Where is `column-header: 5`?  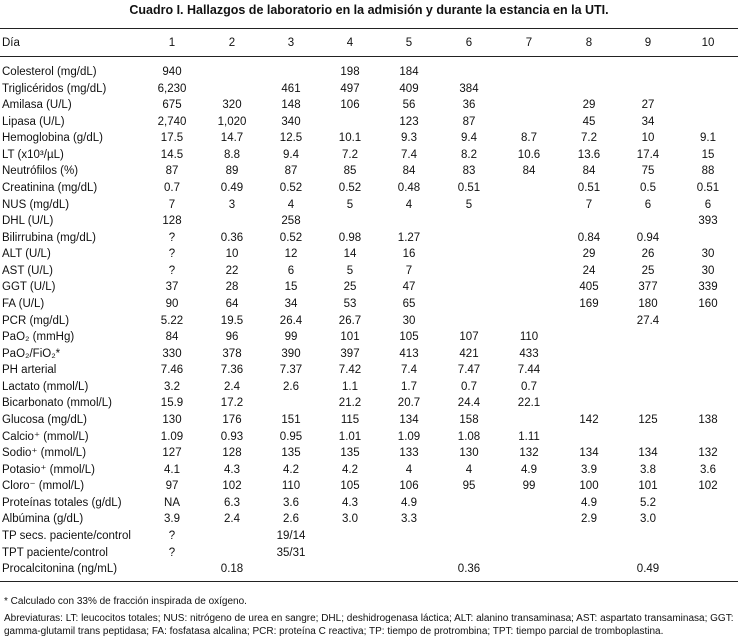
column-header: 5 is located at coordinates (409, 43).